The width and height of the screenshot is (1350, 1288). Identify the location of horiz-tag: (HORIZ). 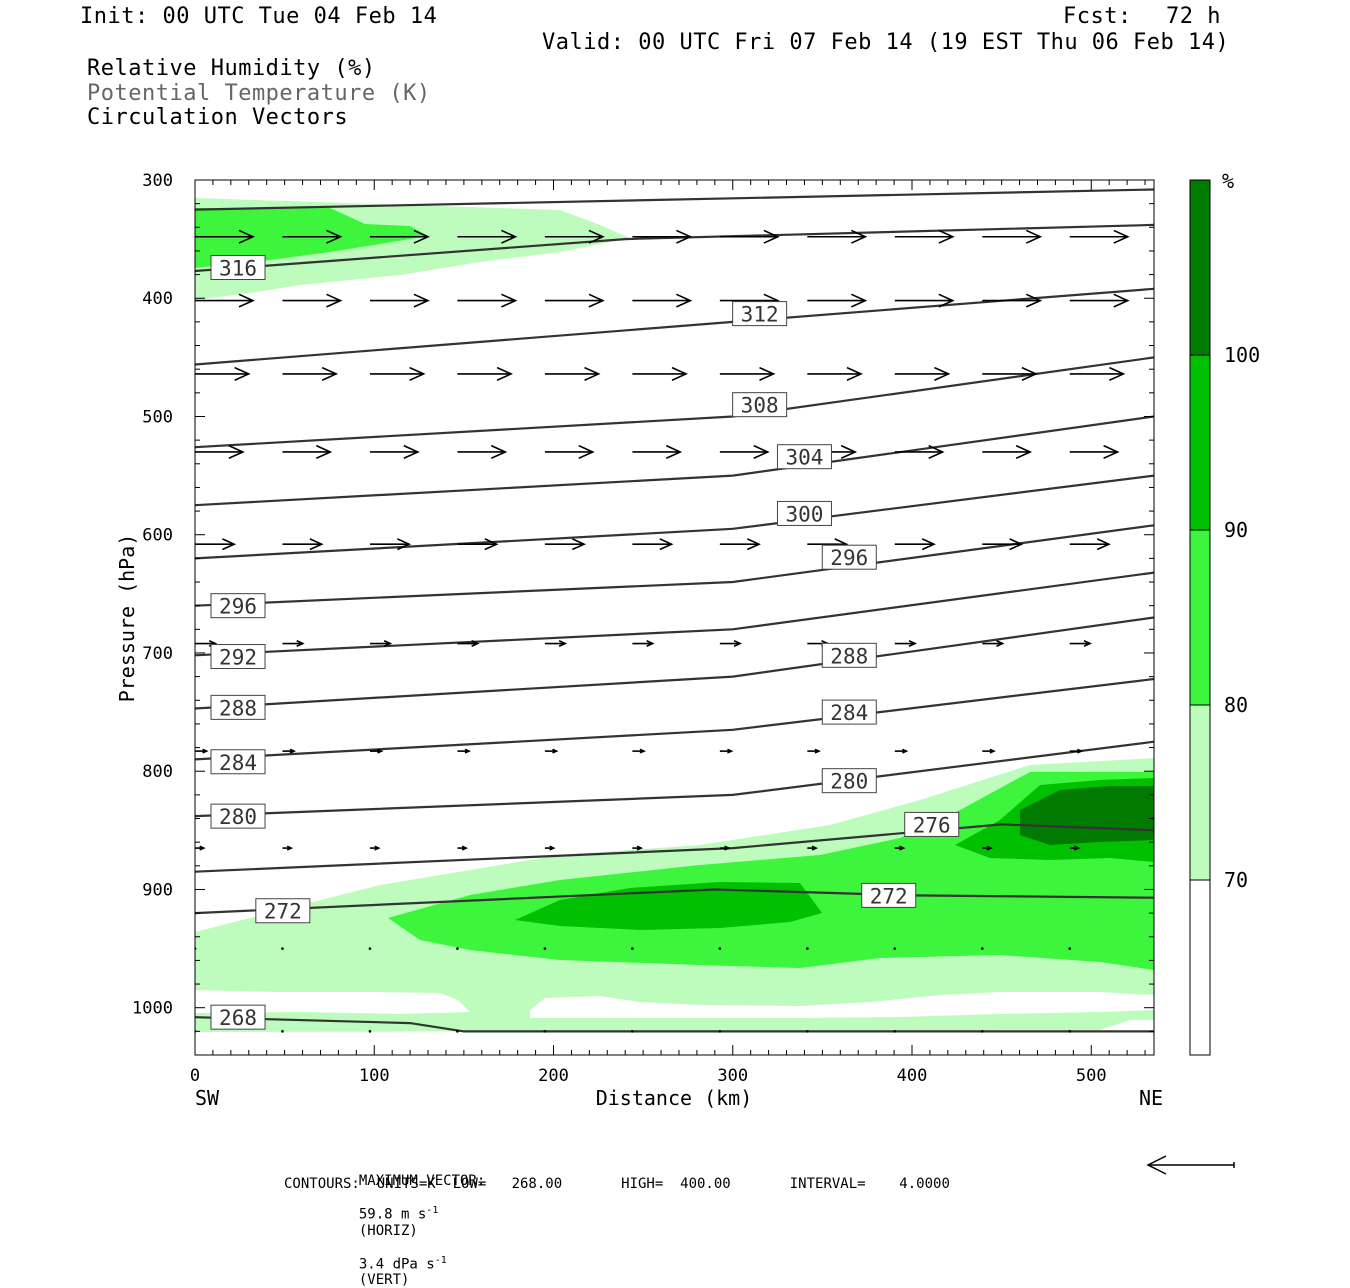
(388, 1230).